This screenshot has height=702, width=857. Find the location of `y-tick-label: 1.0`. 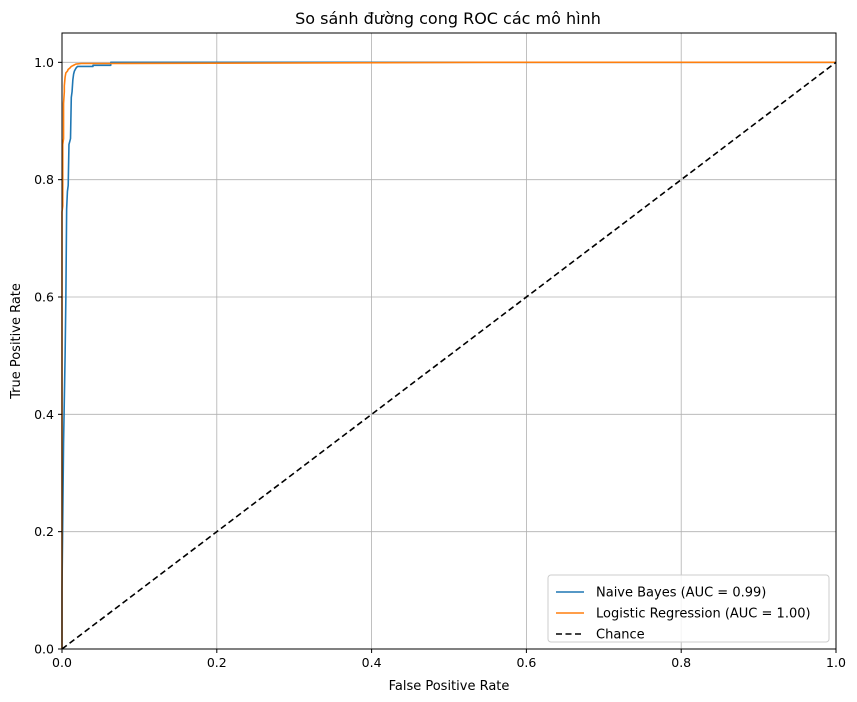

y-tick-label: 1.0 is located at coordinates (44, 62).